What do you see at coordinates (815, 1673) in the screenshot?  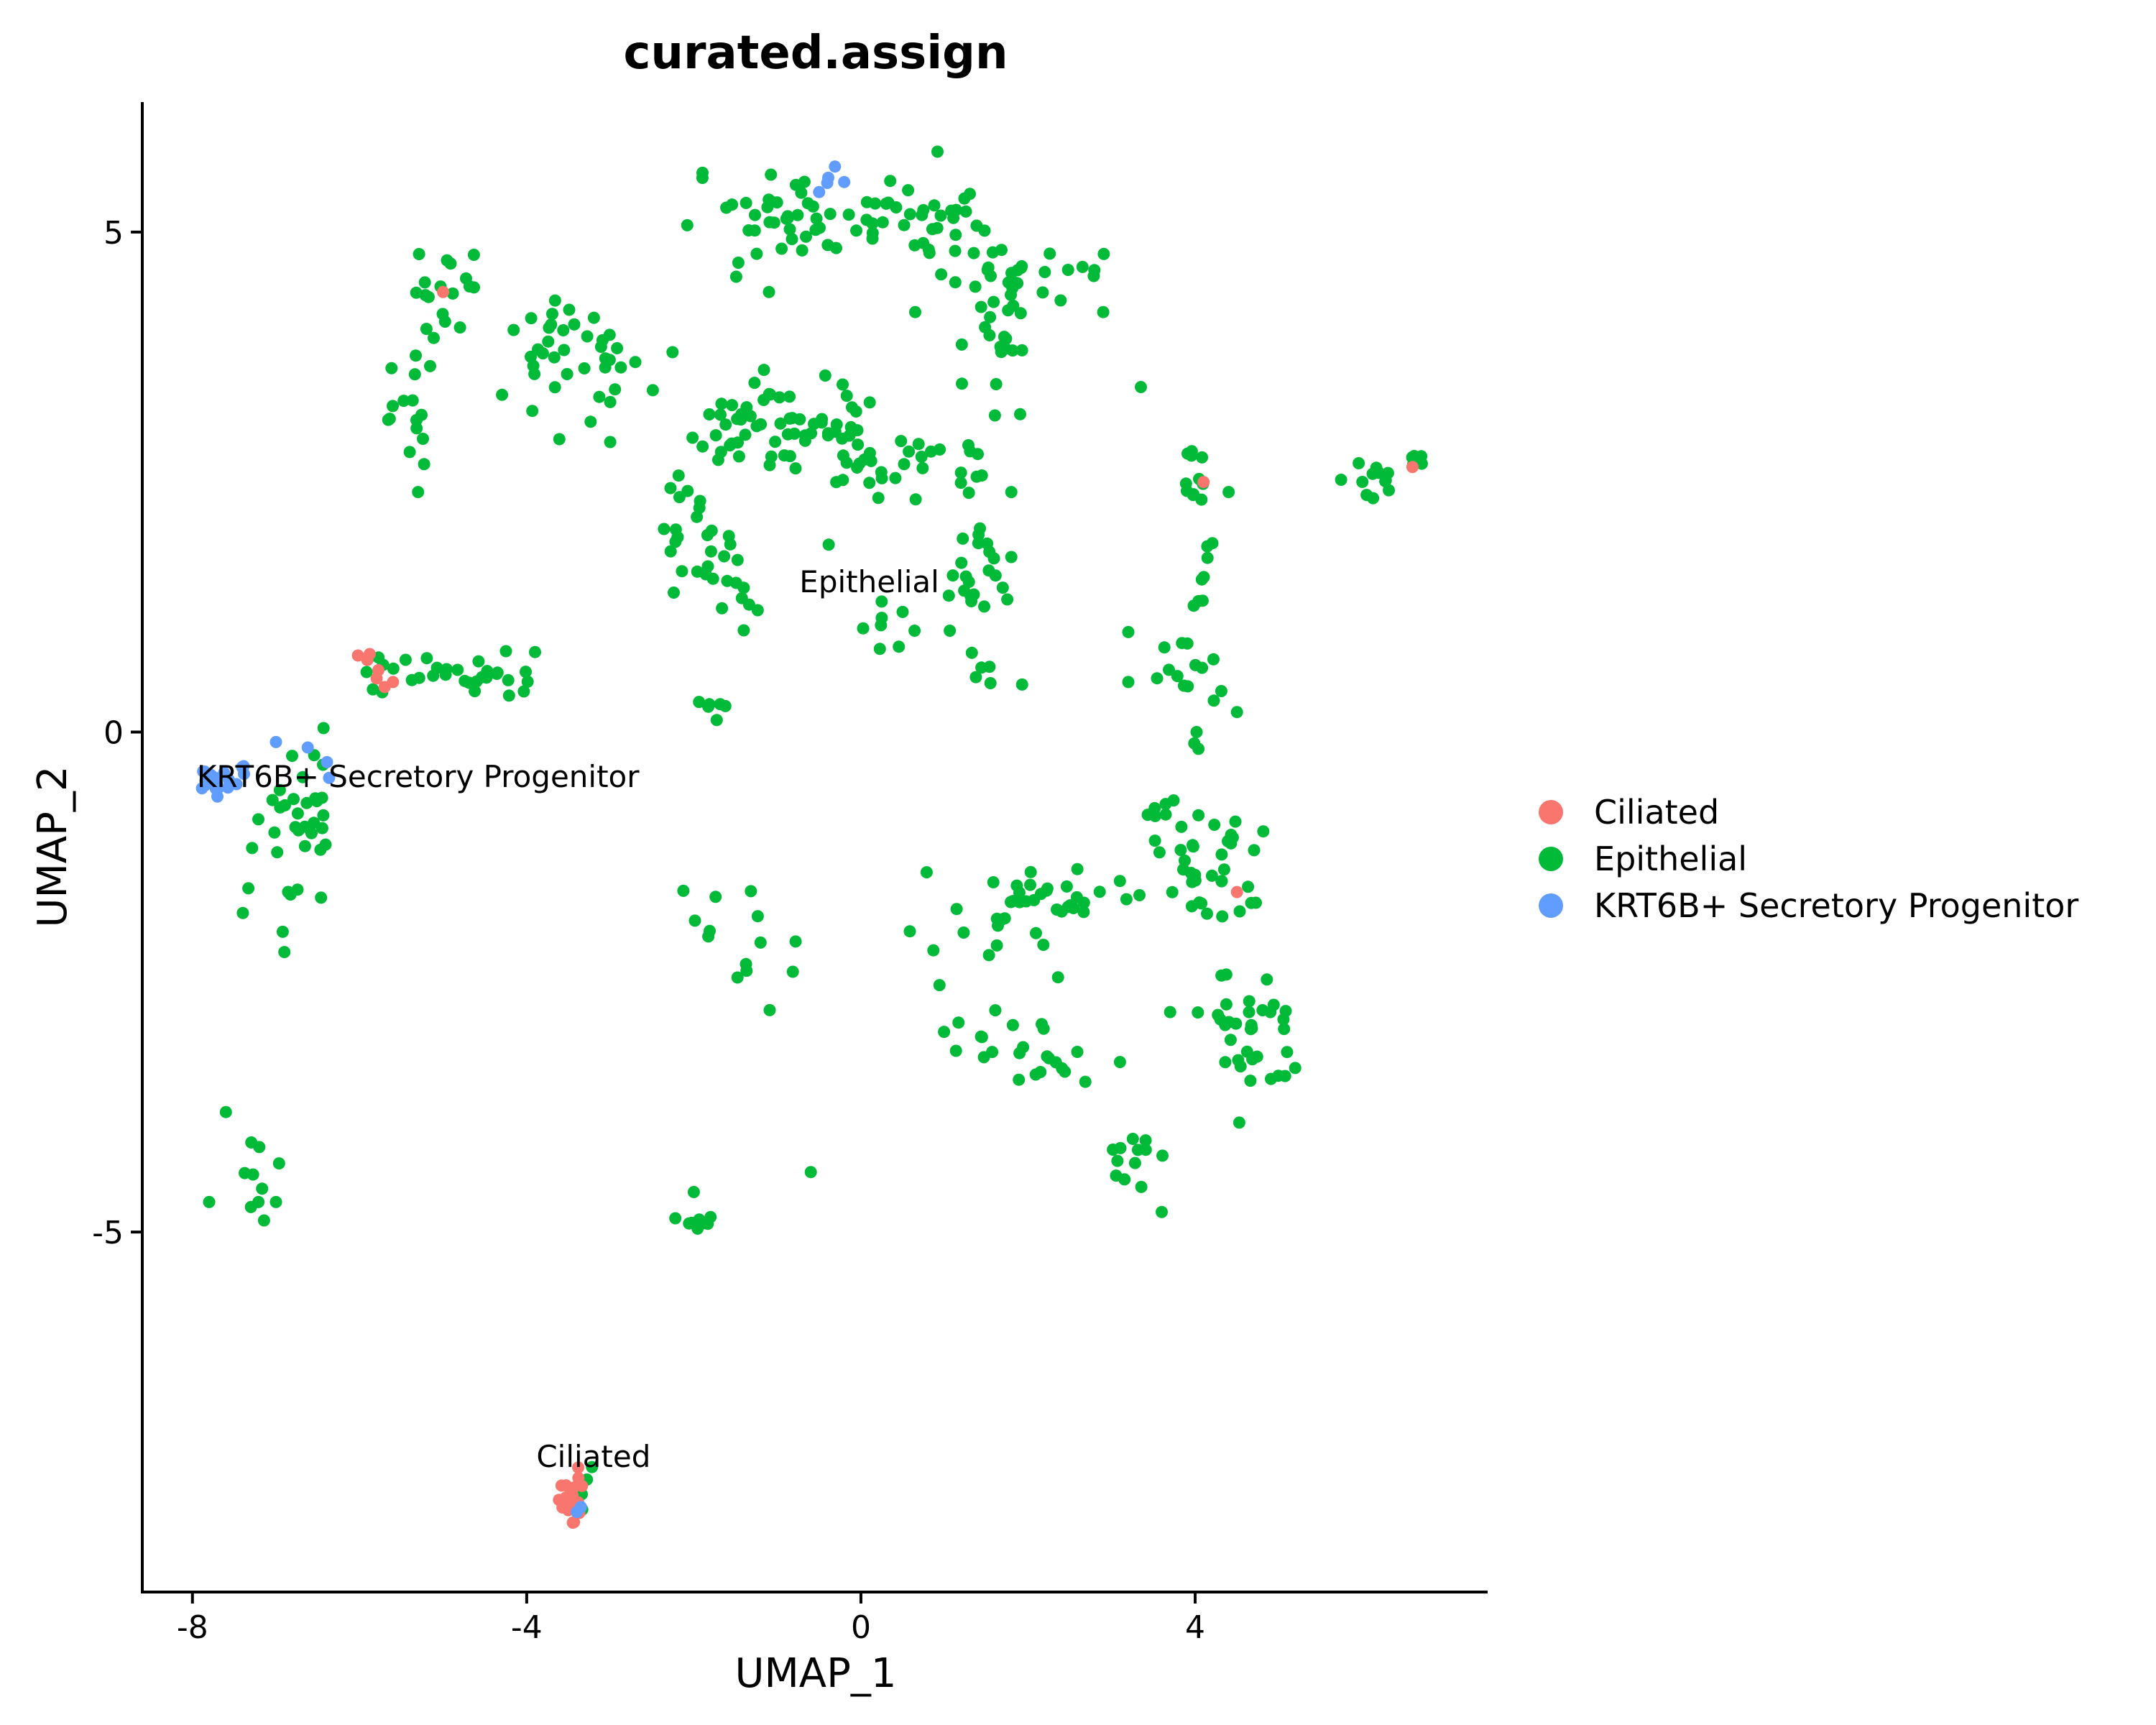 I see `x-axis-label: UMAP_1` at bounding box center [815, 1673].